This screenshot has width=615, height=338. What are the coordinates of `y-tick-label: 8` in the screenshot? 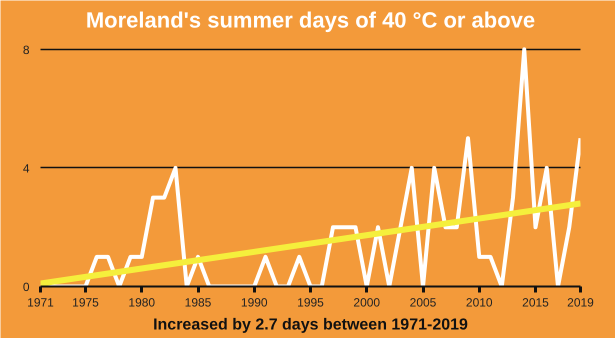 It's located at (26, 49).